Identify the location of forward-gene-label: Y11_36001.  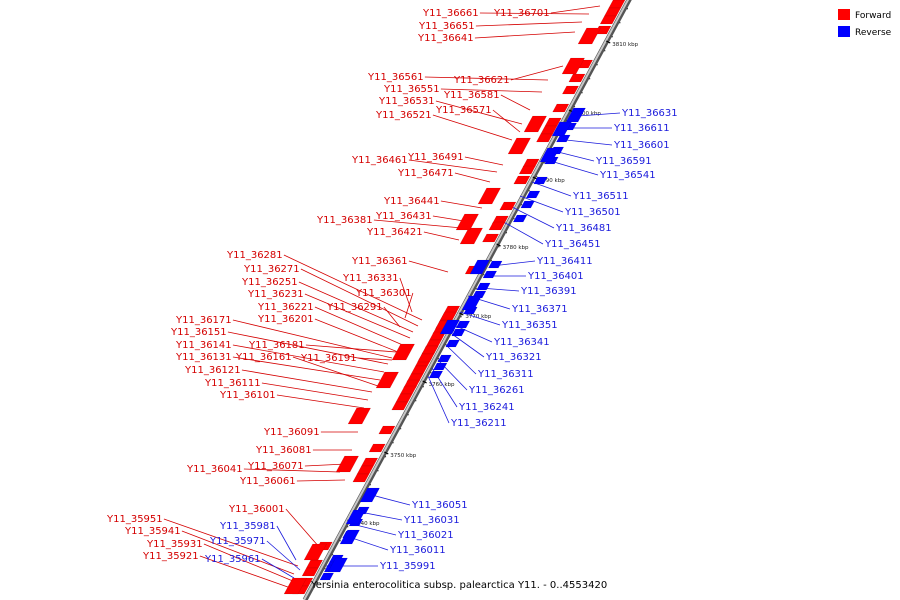
(256, 509).